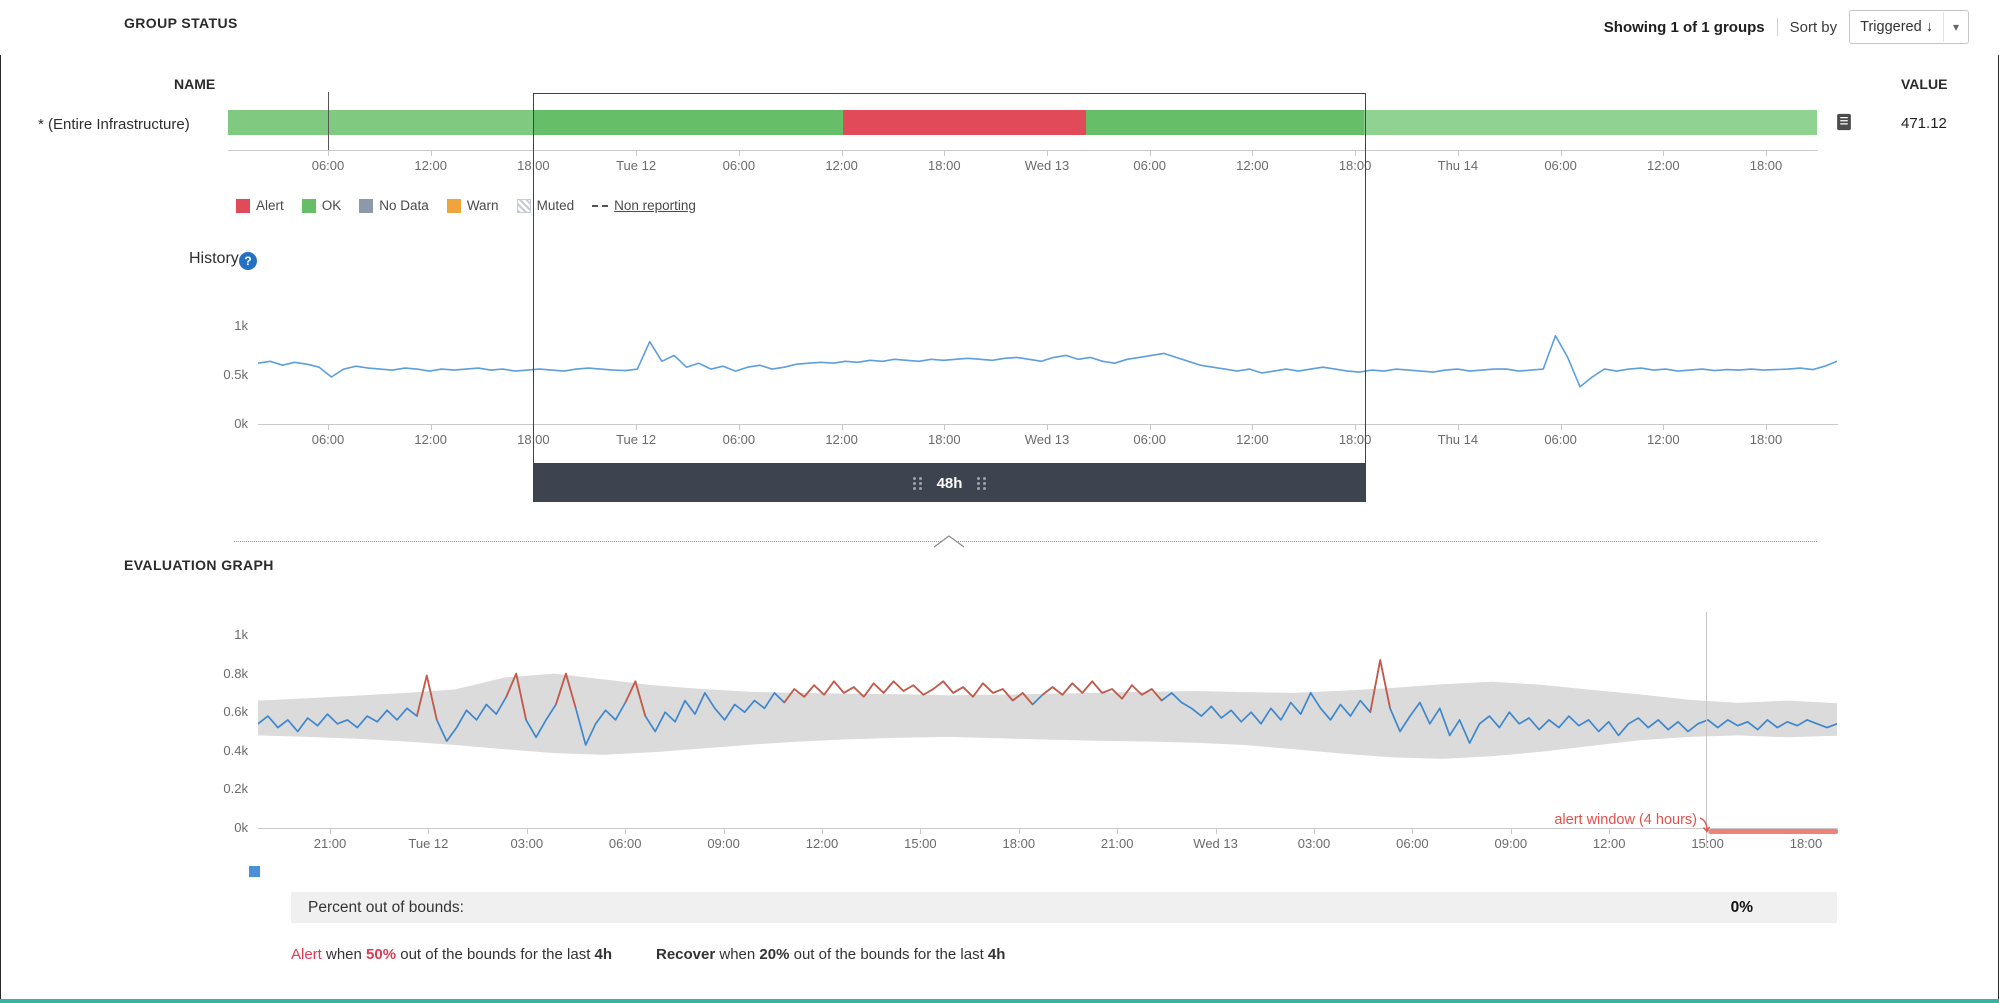  What do you see at coordinates (321, 205) in the screenshot?
I see `legend-item-ok: OK` at bounding box center [321, 205].